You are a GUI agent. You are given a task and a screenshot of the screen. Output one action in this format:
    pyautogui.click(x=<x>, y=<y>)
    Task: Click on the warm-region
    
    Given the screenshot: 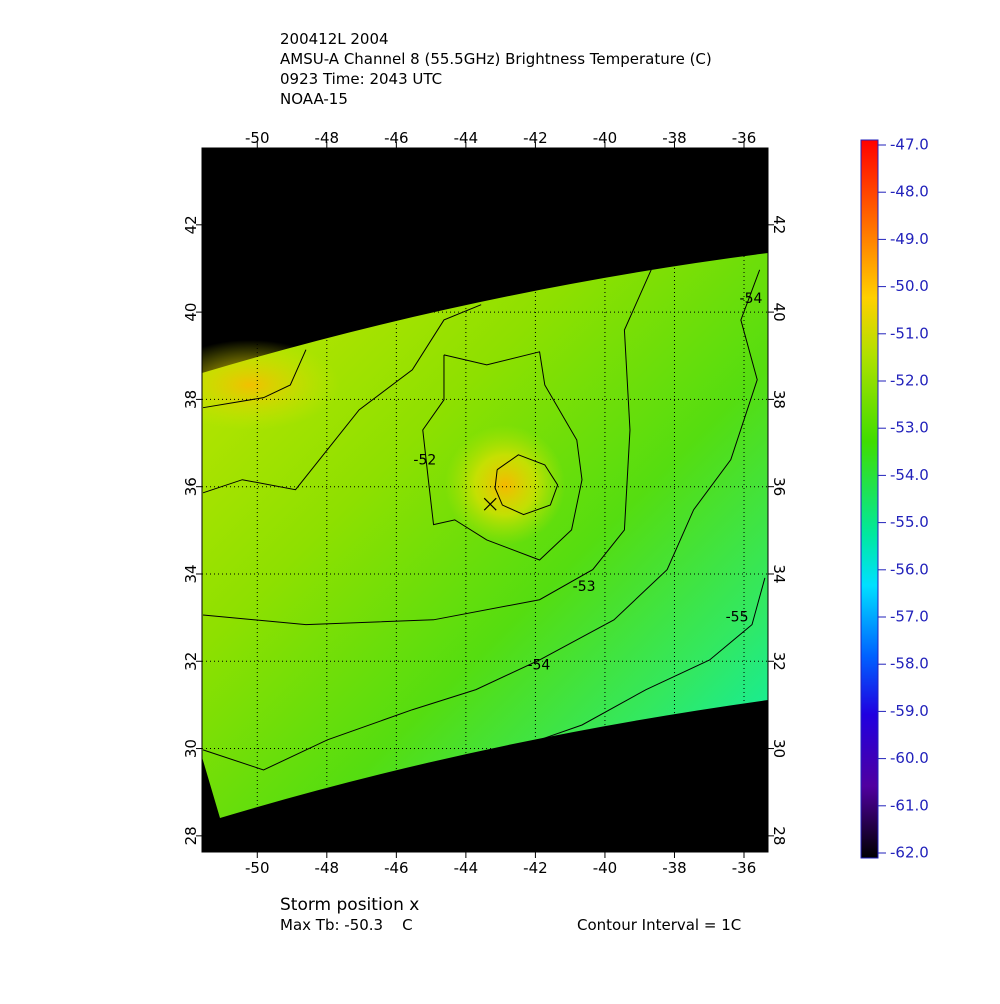 What is the action you would take?
    pyautogui.click(x=271, y=385)
    